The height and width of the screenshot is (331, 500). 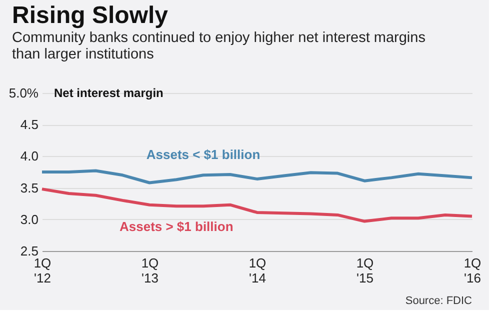 I want to click on y-tick-label: 5.0%, so click(x=23, y=93).